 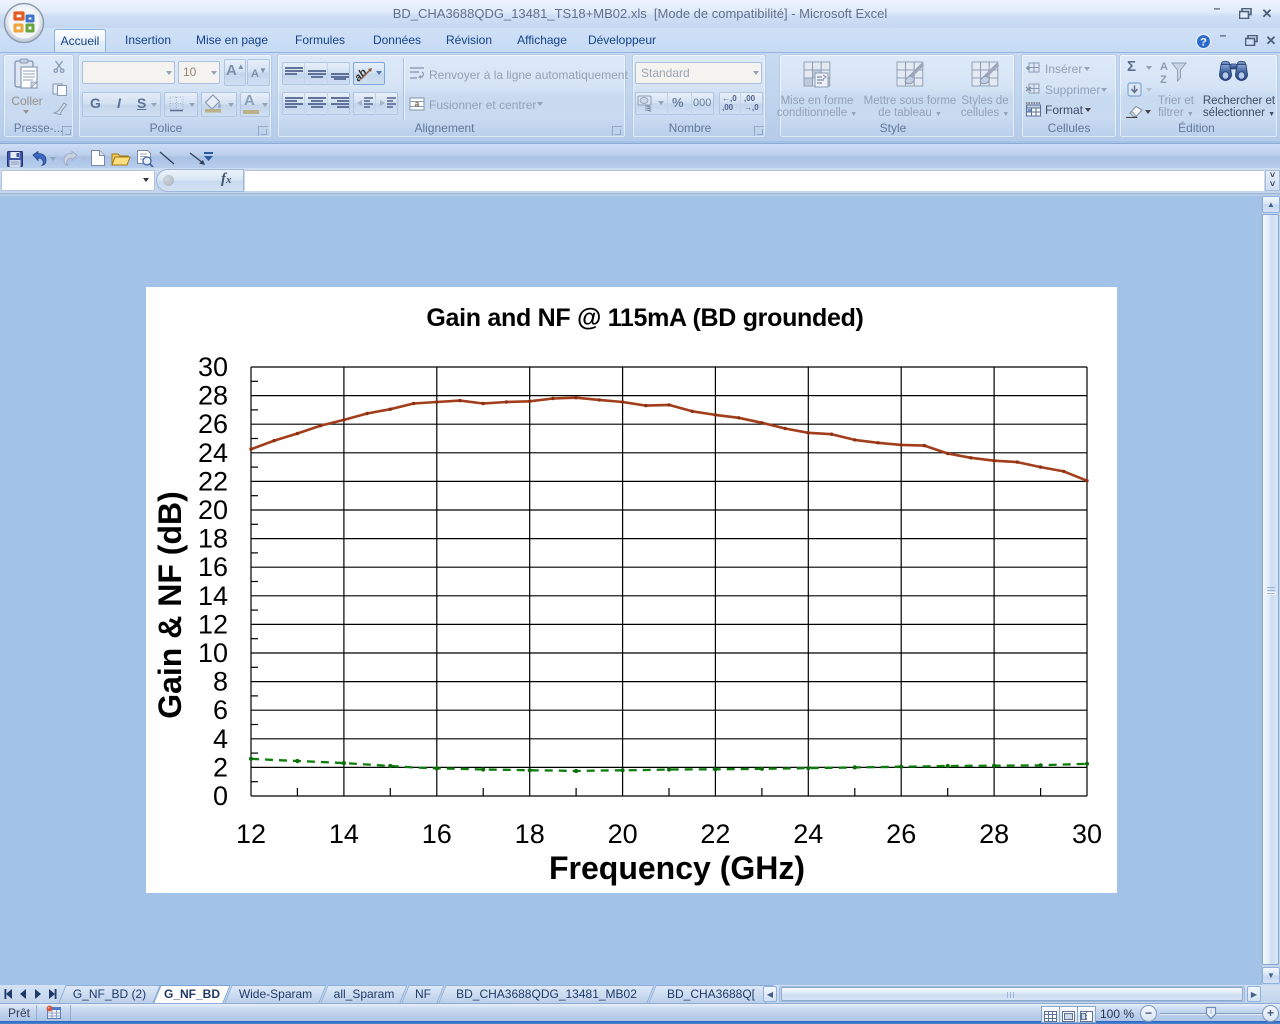 What do you see at coordinates (220, 767) in the screenshot?
I see `svg-text: 2` at bounding box center [220, 767].